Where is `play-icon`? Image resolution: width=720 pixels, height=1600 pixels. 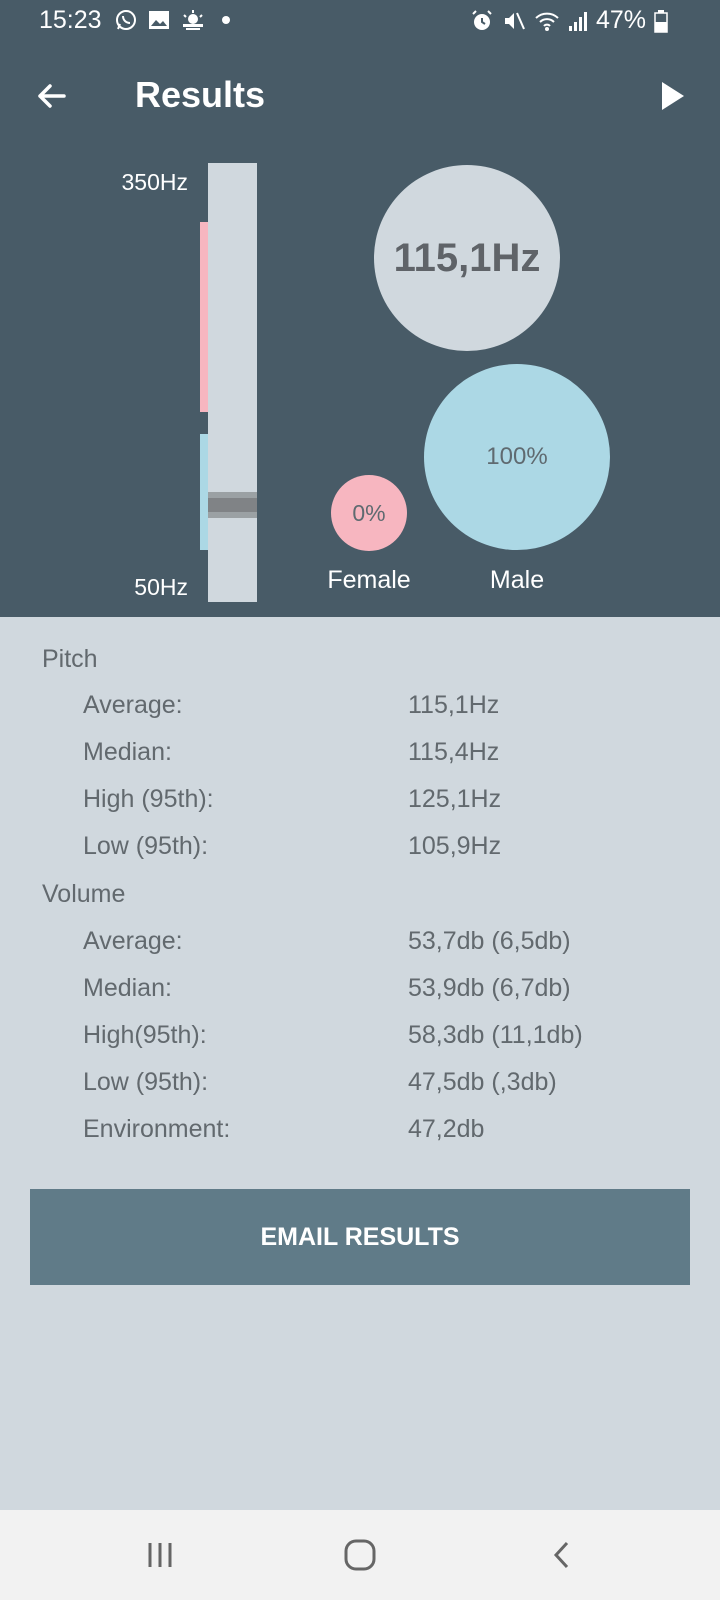 play-icon is located at coordinates (673, 96).